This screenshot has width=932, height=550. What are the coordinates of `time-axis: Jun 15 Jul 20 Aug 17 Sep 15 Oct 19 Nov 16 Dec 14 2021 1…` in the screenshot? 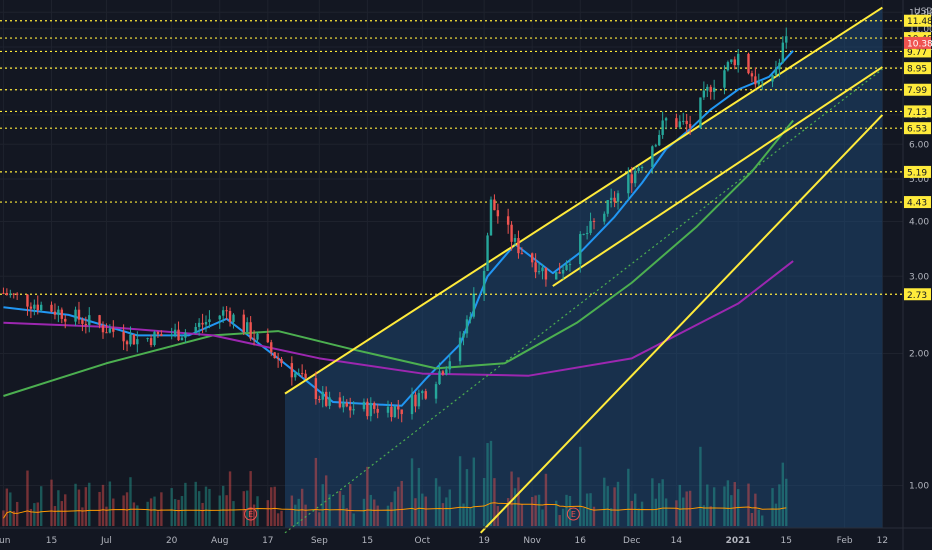 It's located at (444, 541).